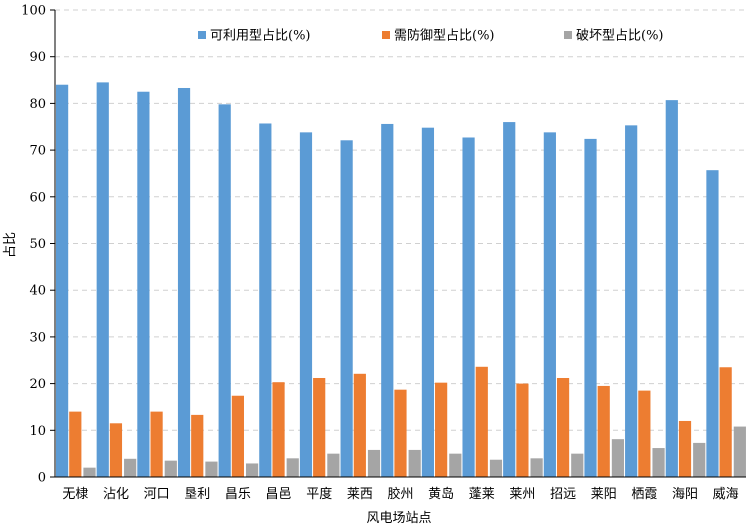 The height and width of the screenshot is (529, 746). I want to click on x-category-label: 黄岛, so click(441, 494).